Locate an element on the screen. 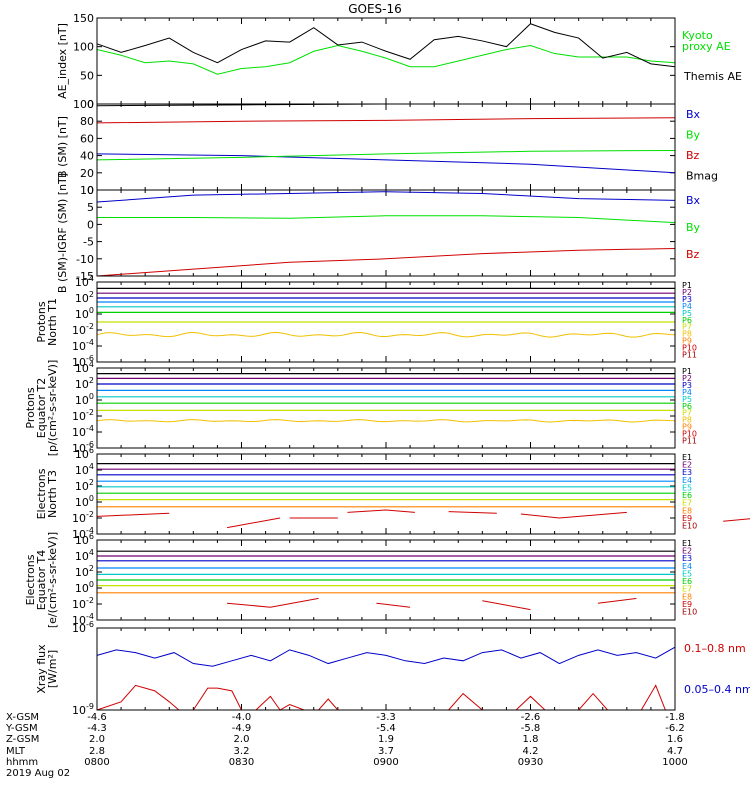 The image size is (750, 804). y-tick-label: 10⁶ is located at coordinates (84, 453).